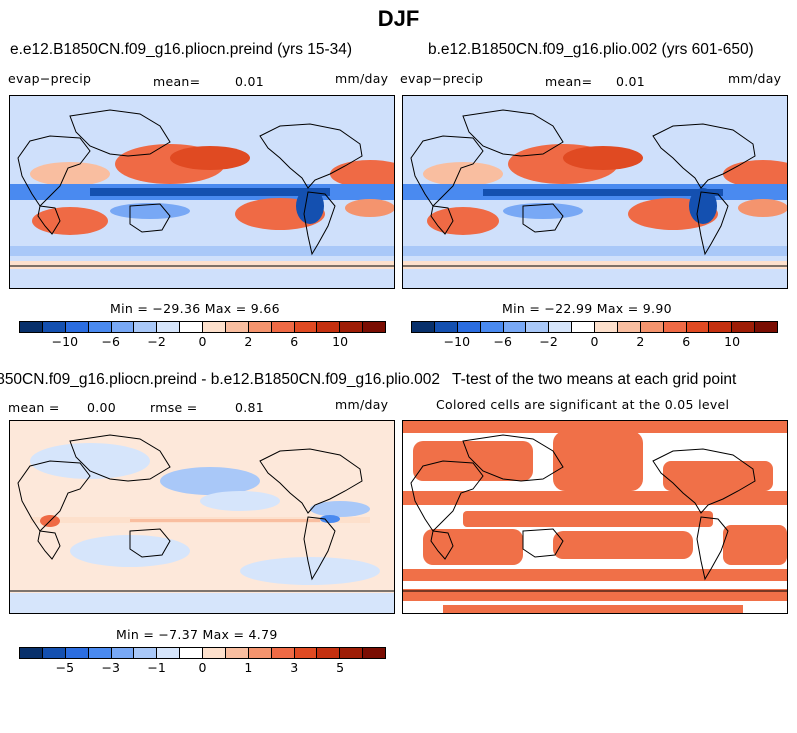 This screenshot has width=797, height=733. Describe the element at coordinates (398, 18) in the screenshot. I see `figure-title: DJF` at that location.